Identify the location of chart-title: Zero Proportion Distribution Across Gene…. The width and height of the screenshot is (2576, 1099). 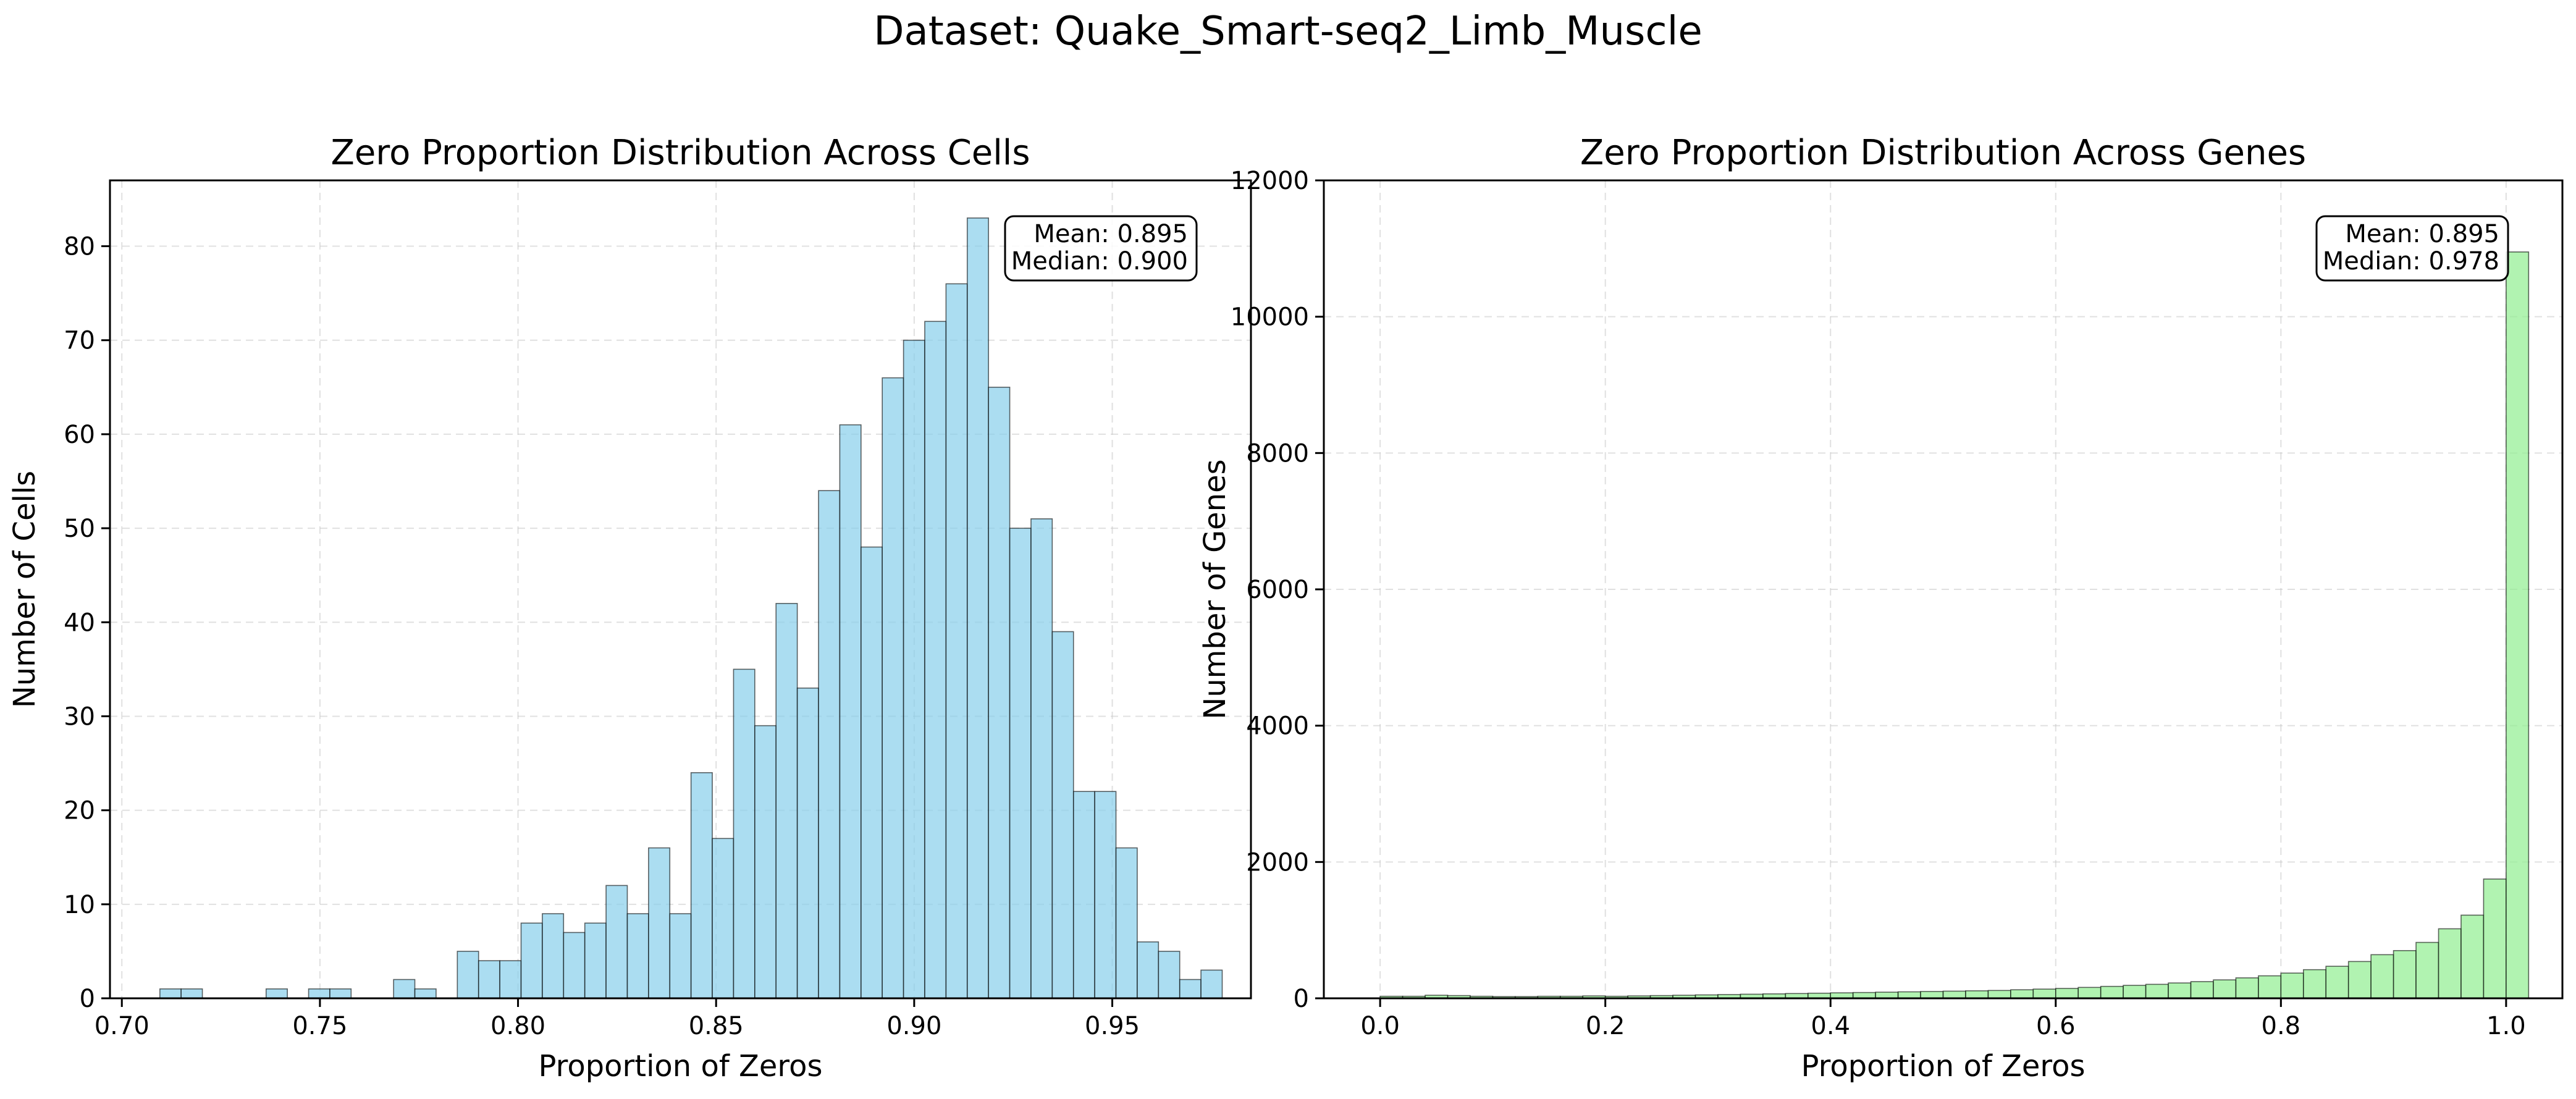
(1943, 153).